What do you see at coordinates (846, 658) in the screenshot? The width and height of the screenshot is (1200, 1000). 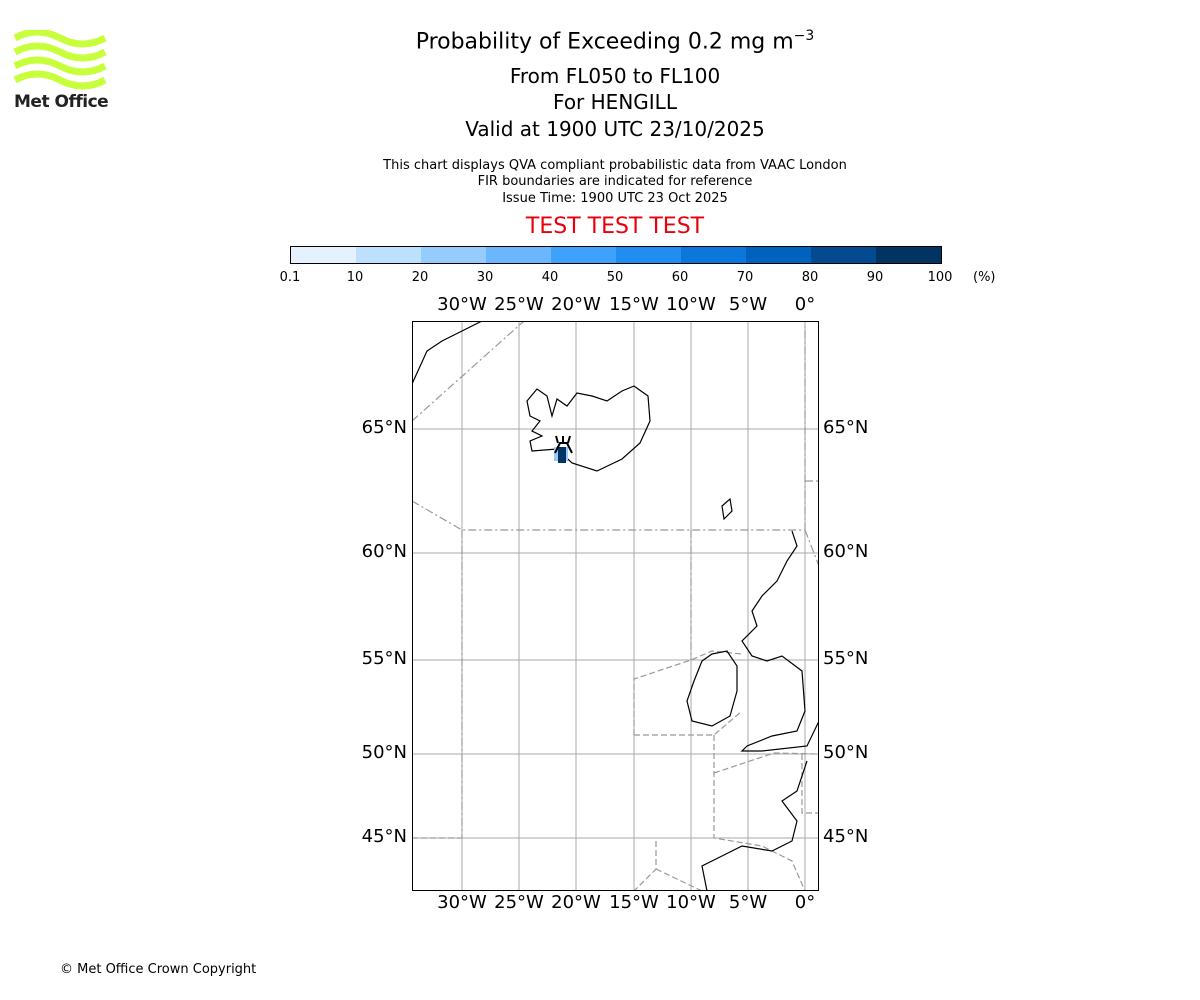 I see `lat-label-right: 55°N` at bounding box center [846, 658].